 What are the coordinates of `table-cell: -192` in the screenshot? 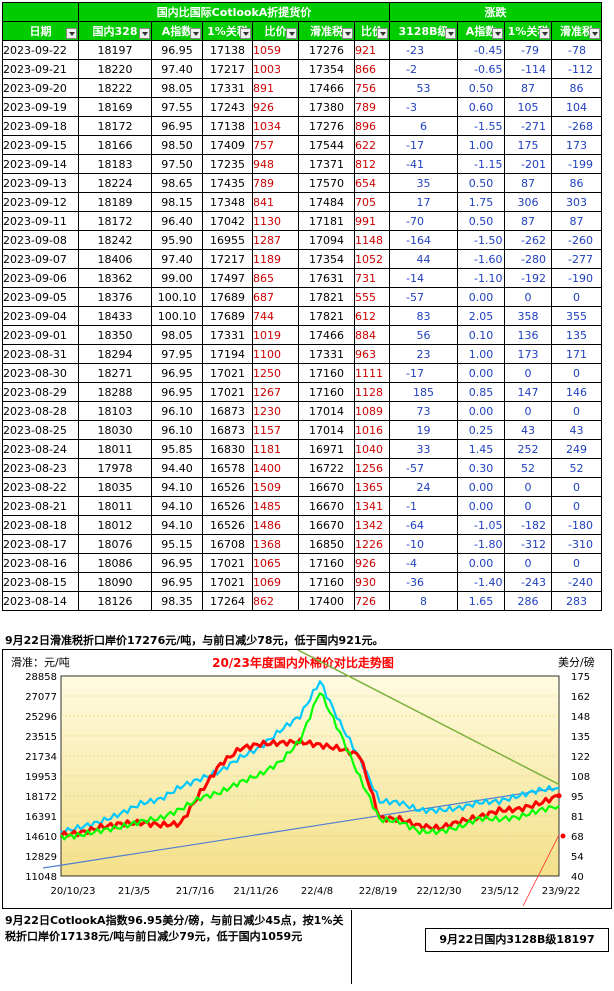 It's located at (528, 278).